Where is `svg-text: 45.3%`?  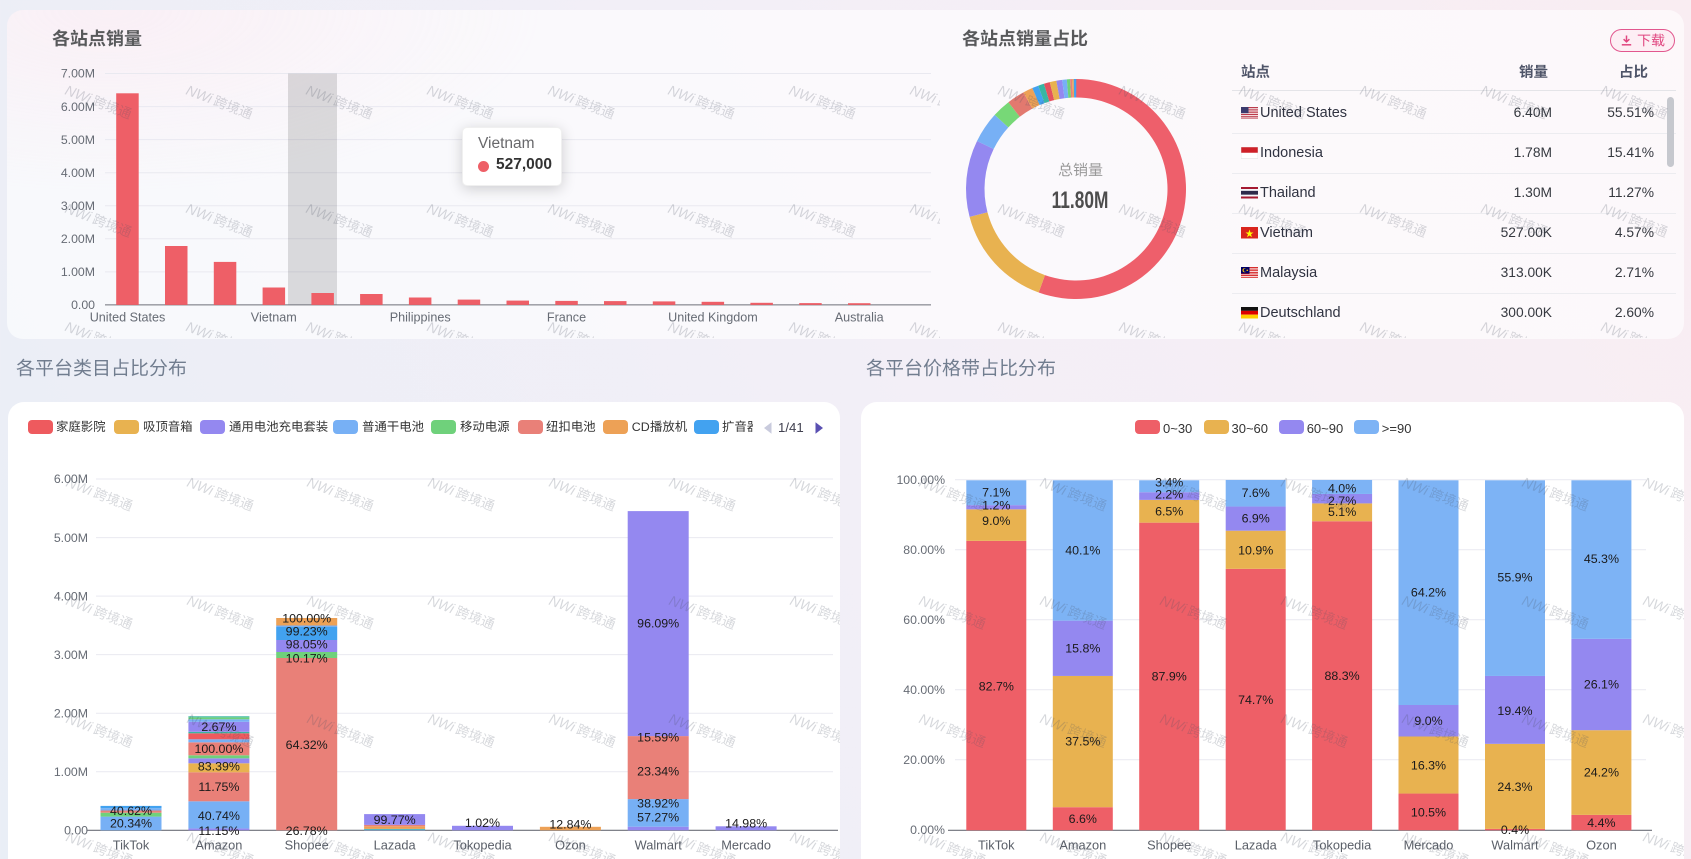
svg-text: 45.3% is located at coordinates (1601, 559).